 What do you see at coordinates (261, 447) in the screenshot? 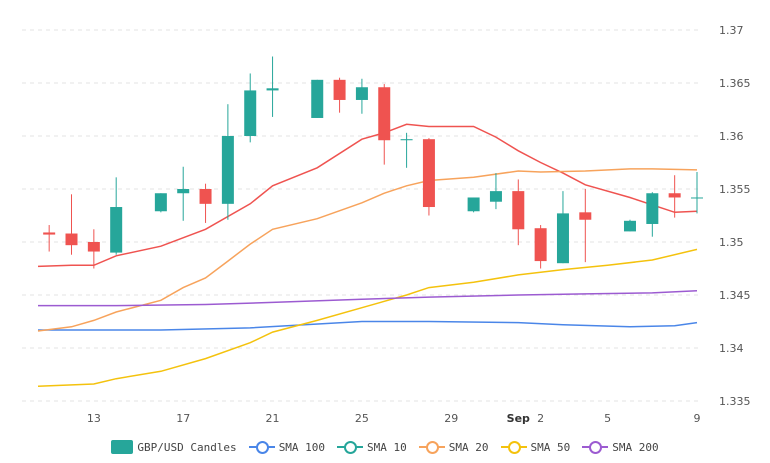
I see `sma-100-swatch-icon` at bounding box center [261, 447].